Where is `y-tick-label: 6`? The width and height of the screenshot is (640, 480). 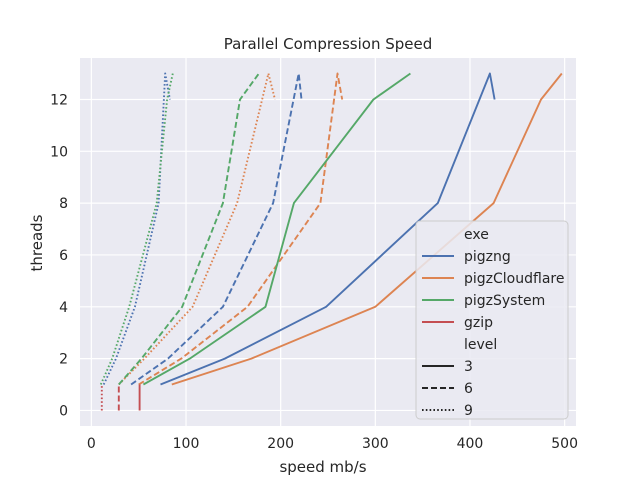
y-tick-label: 6 is located at coordinates (63, 256).